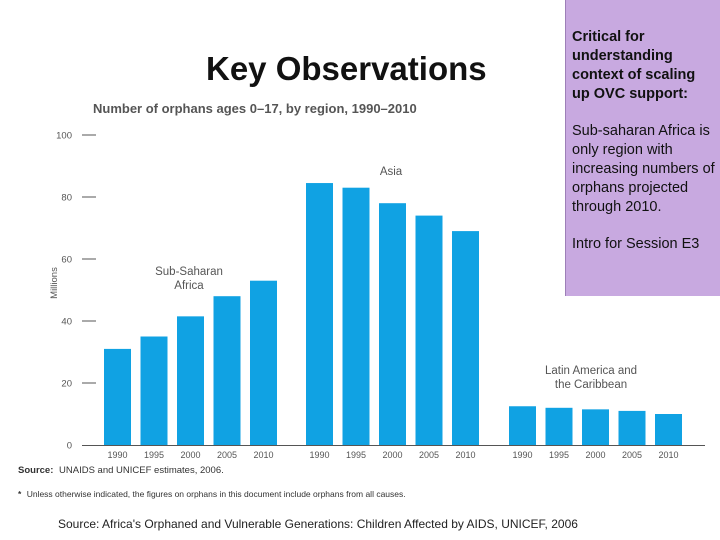 Image resolution: width=720 pixels, height=540 pixels. What do you see at coordinates (591, 385) in the screenshot?
I see `region-label: the Caribbean` at bounding box center [591, 385].